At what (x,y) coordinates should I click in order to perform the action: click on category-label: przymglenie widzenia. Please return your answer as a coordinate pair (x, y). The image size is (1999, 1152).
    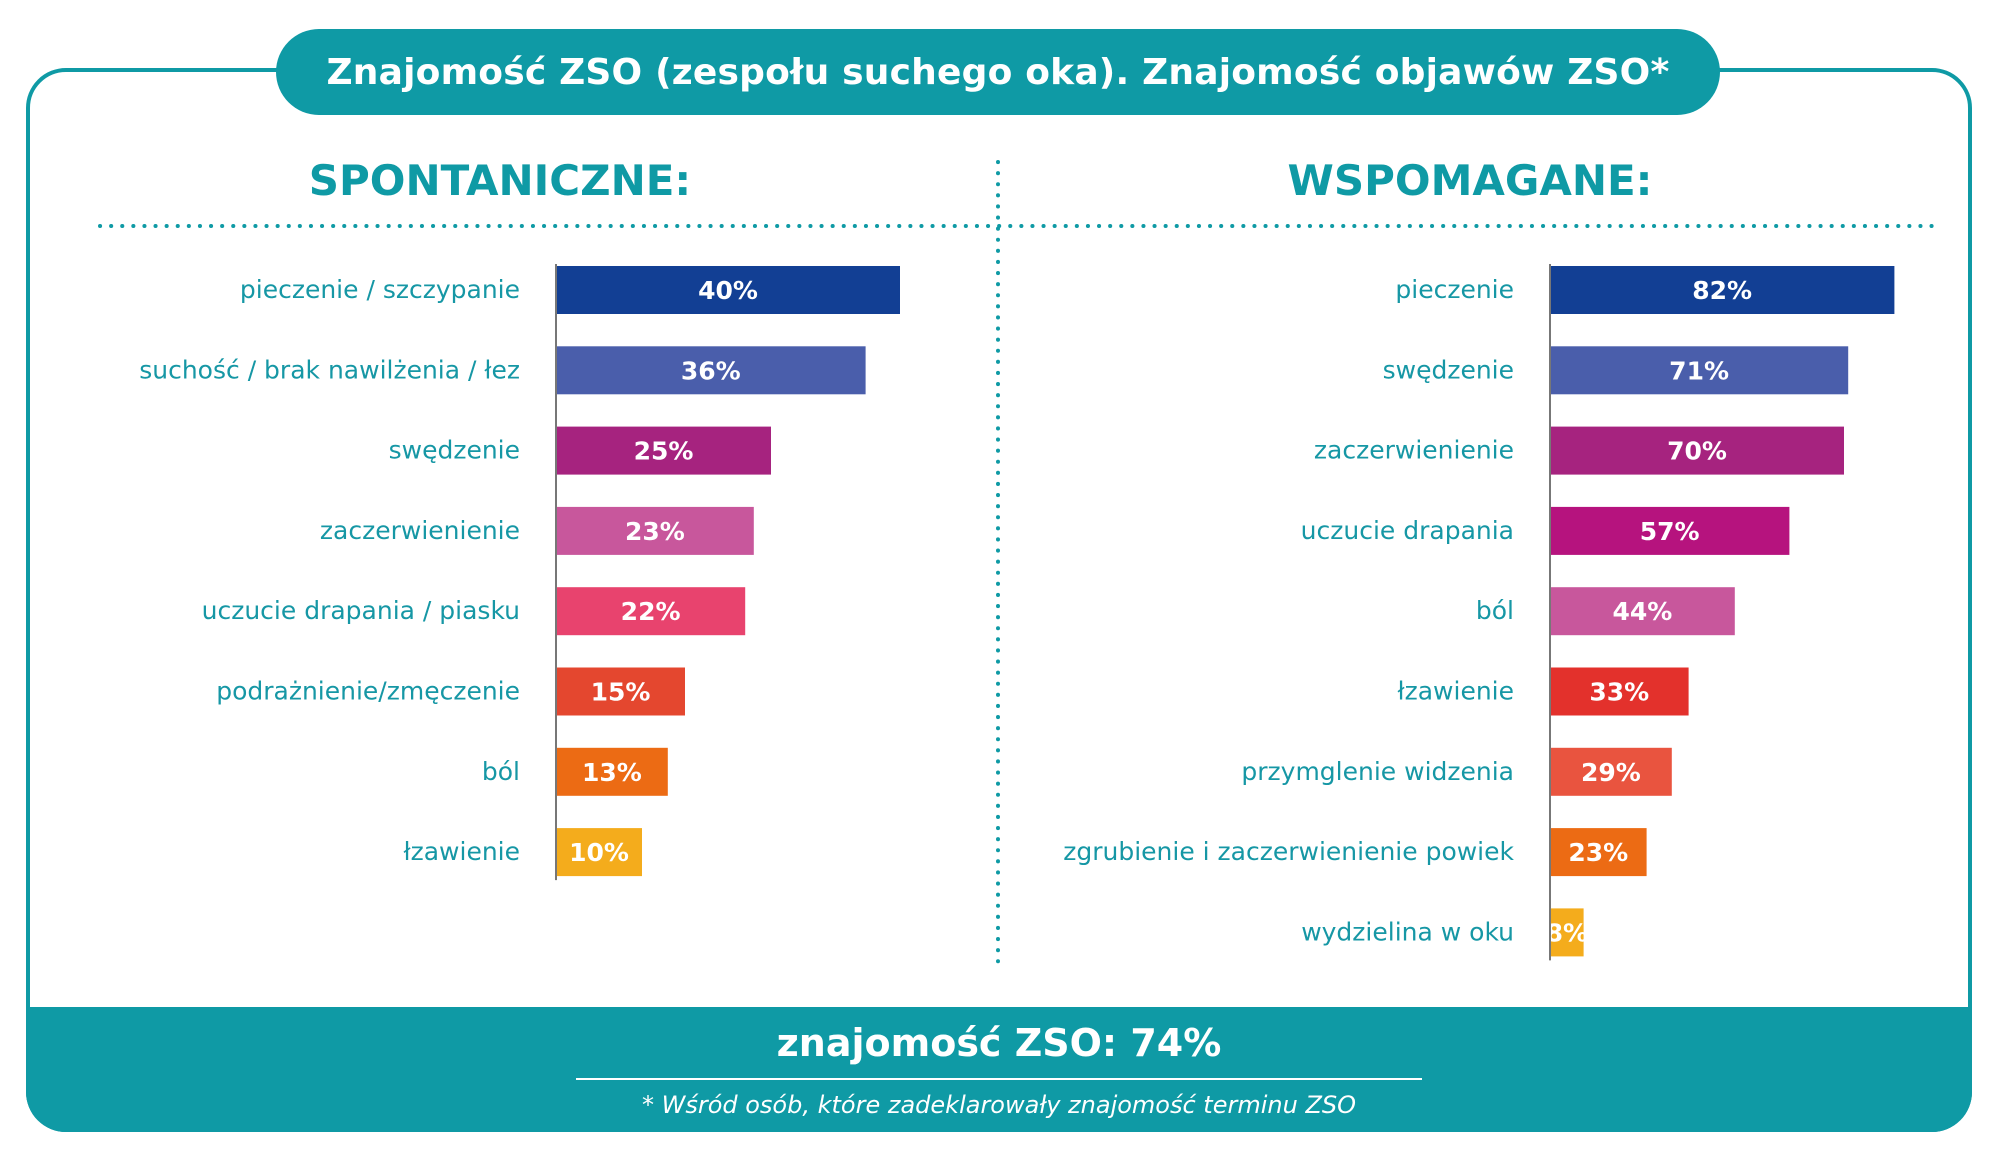
    Looking at the image, I should click on (1377, 771).